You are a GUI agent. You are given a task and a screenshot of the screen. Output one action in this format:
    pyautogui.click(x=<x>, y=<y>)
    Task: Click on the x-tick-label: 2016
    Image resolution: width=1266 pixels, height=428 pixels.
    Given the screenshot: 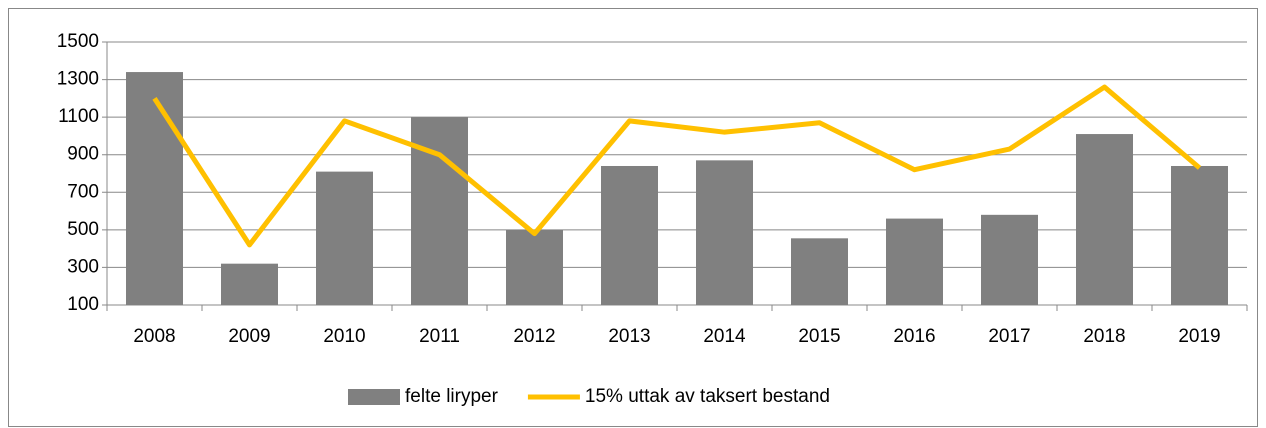 What is the action you would take?
    pyautogui.click(x=914, y=336)
    